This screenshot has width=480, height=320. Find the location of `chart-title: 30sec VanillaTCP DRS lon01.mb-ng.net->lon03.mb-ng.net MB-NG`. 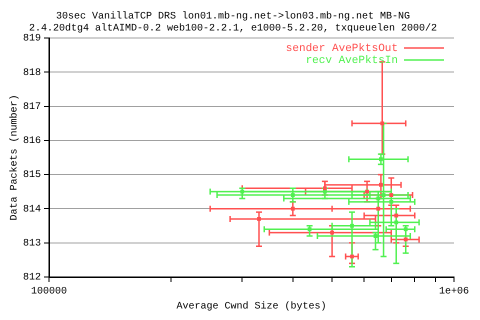

chart-title: 30sec VanillaTCP DRS lon01.mb-ng.net->lon03.mb-ng.net MB-NG is located at coordinates (233, 16).